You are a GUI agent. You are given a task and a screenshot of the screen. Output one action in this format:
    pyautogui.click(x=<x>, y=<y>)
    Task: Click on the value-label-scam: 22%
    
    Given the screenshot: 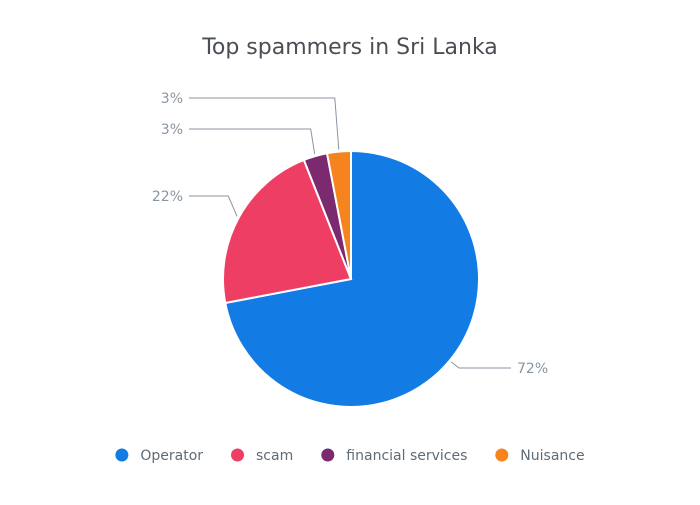 What is the action you would take?
    pyautogui.click(x=167, y=197)
    